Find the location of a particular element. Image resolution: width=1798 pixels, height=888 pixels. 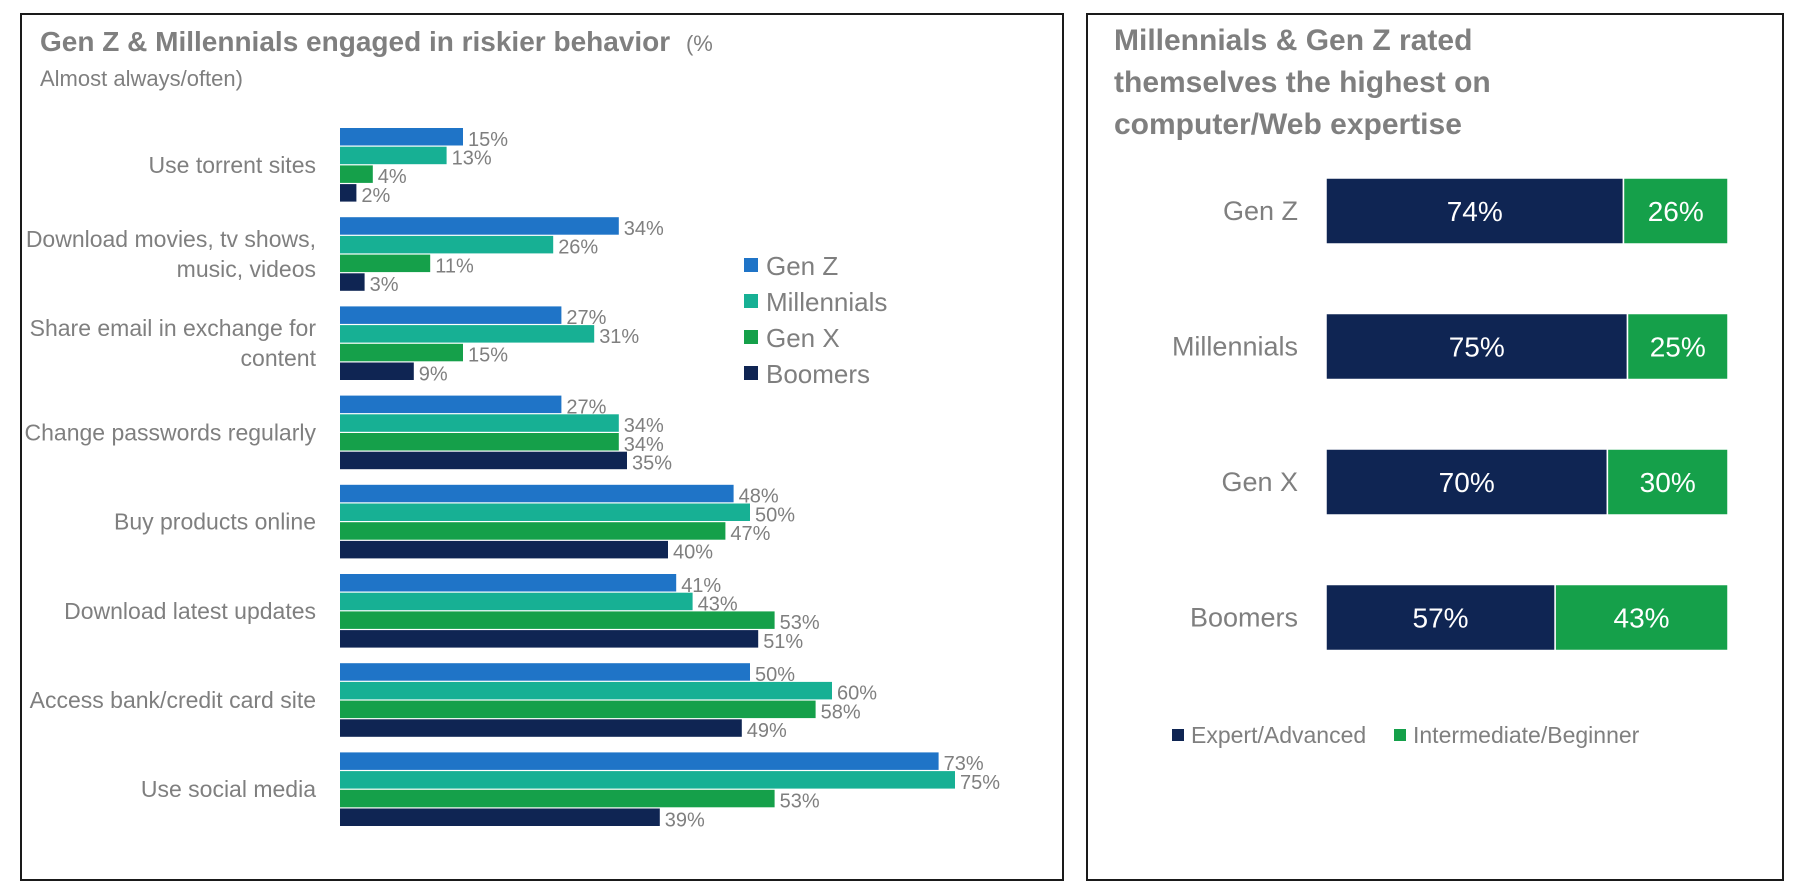

category-label: Download latest updates is located at coordinates (190, 611).